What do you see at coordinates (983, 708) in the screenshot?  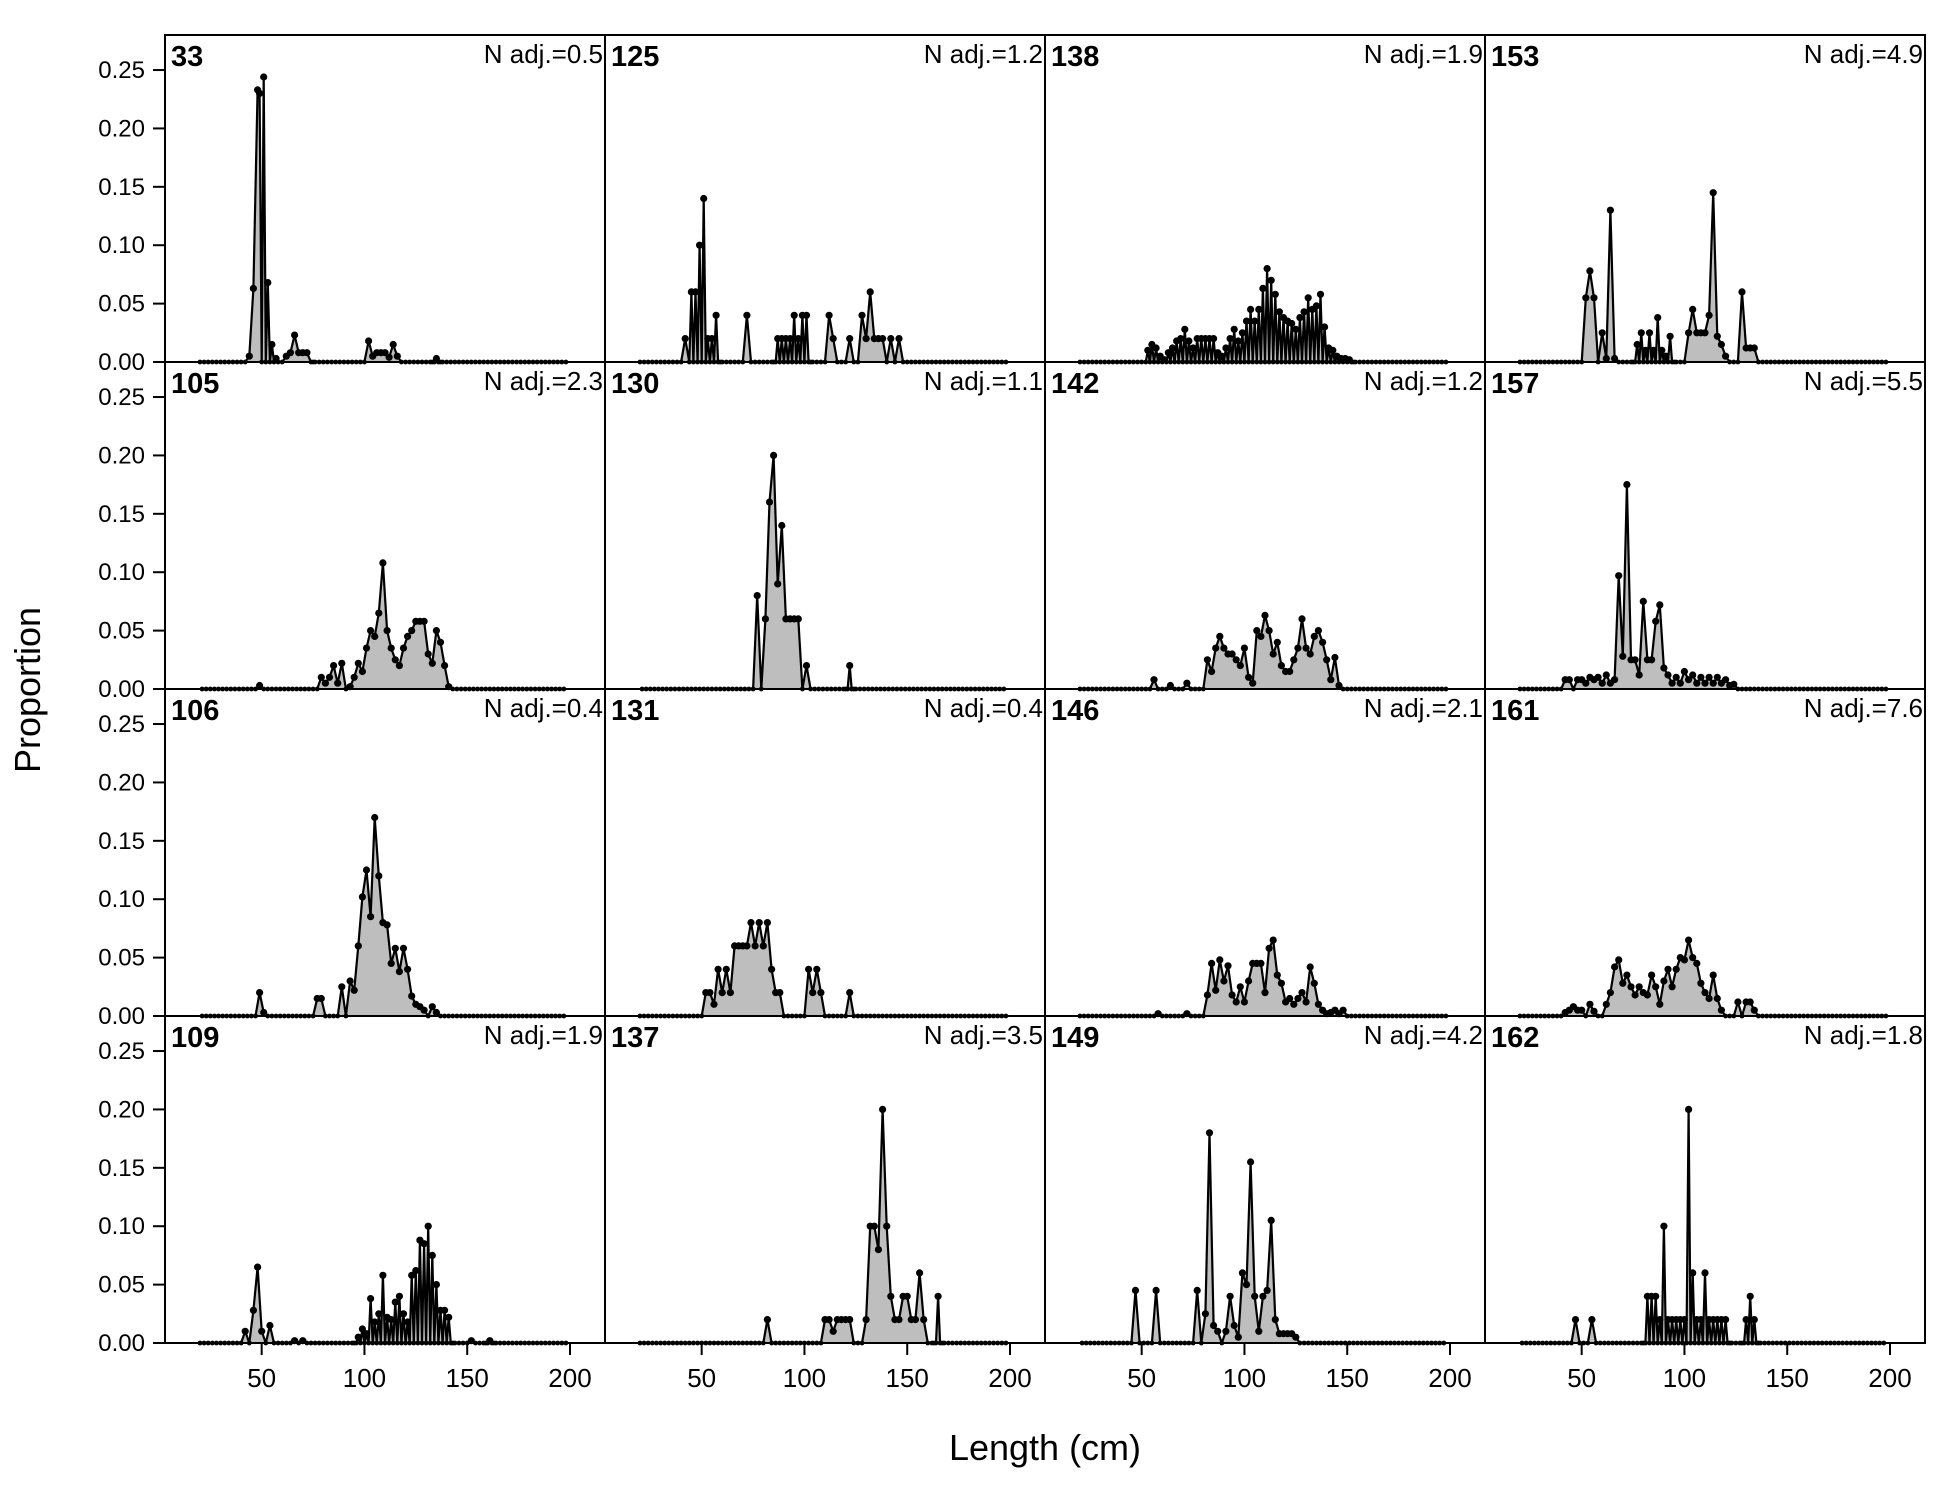 I see `panel-nadj-label: N adj.=0.4` at bounding box center [983, 708].